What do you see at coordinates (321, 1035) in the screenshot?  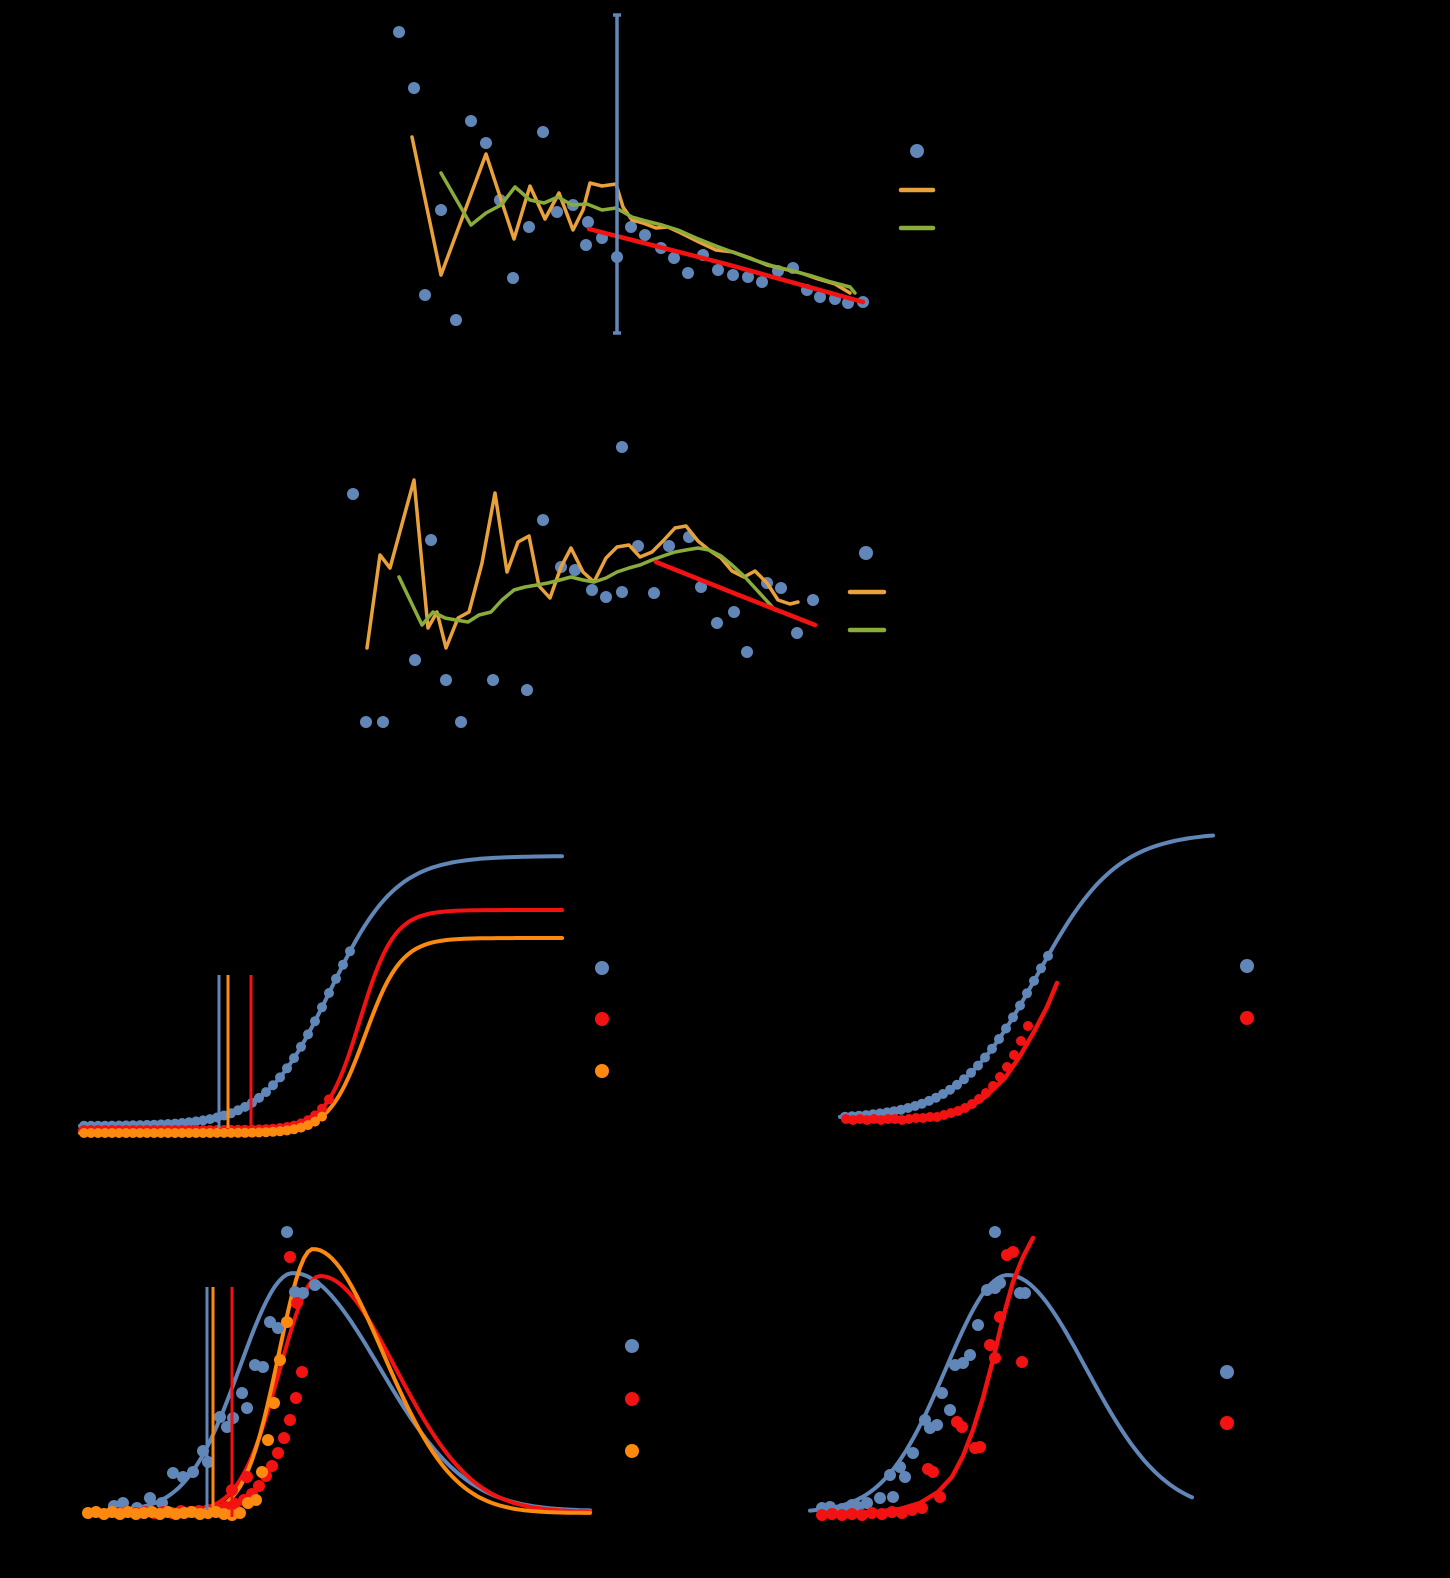 I see `orange-cumulative-curve` at bounding box center [321, 1035].